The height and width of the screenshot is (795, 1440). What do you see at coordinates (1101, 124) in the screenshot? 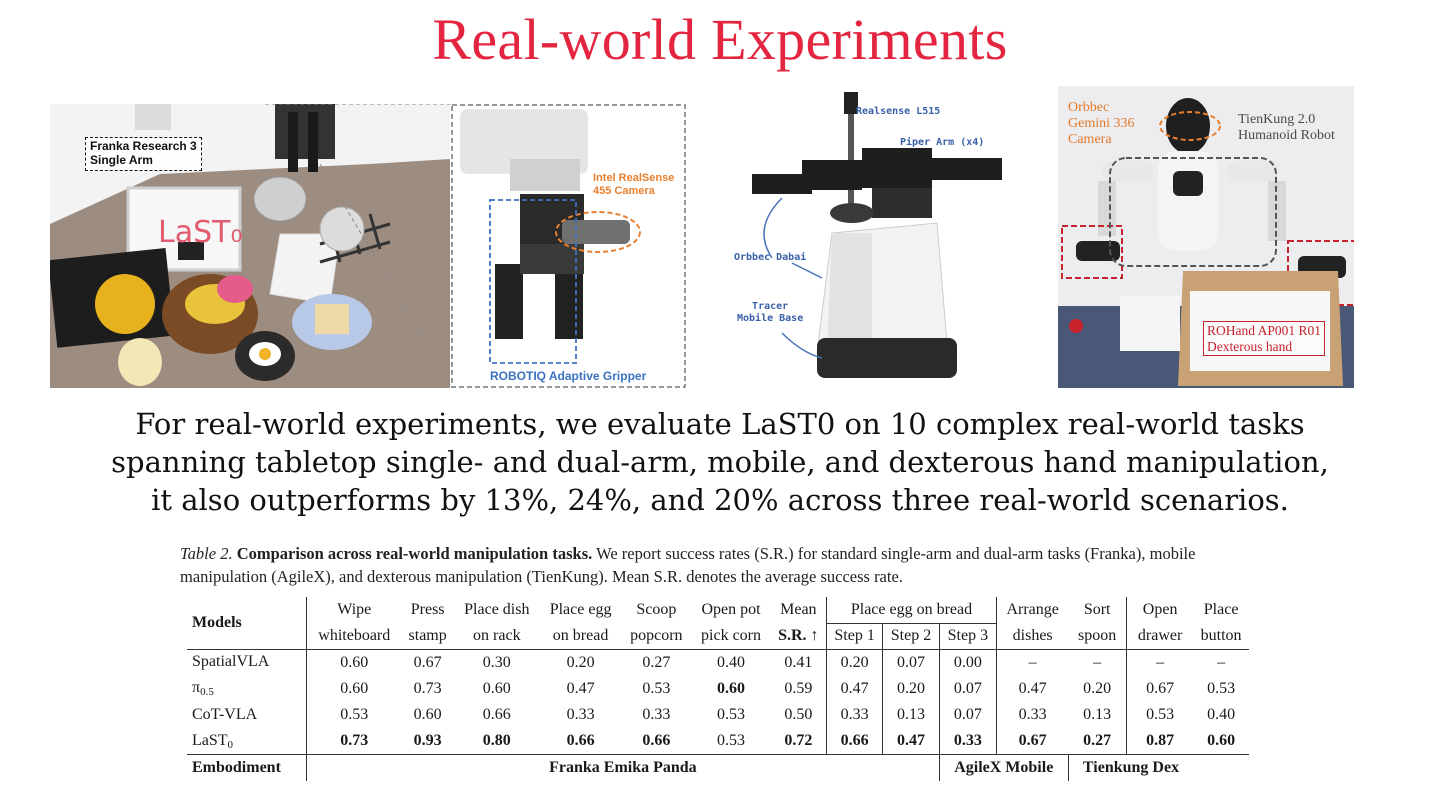
I see `orbbec-gemini-label: Orbbec Gemini 336 Camera` at bounding box center [1101, 124].